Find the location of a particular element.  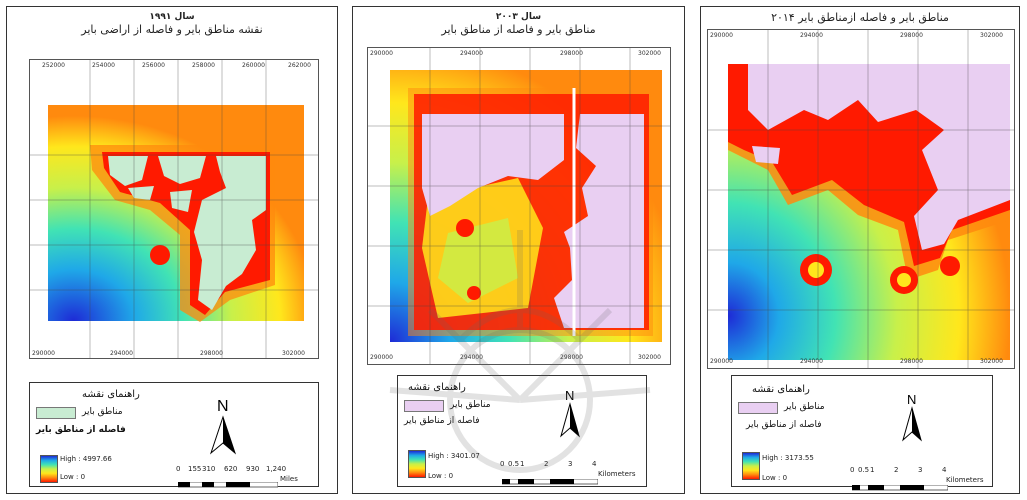

x-tick: 252000 is located at coordinates (53, 65).